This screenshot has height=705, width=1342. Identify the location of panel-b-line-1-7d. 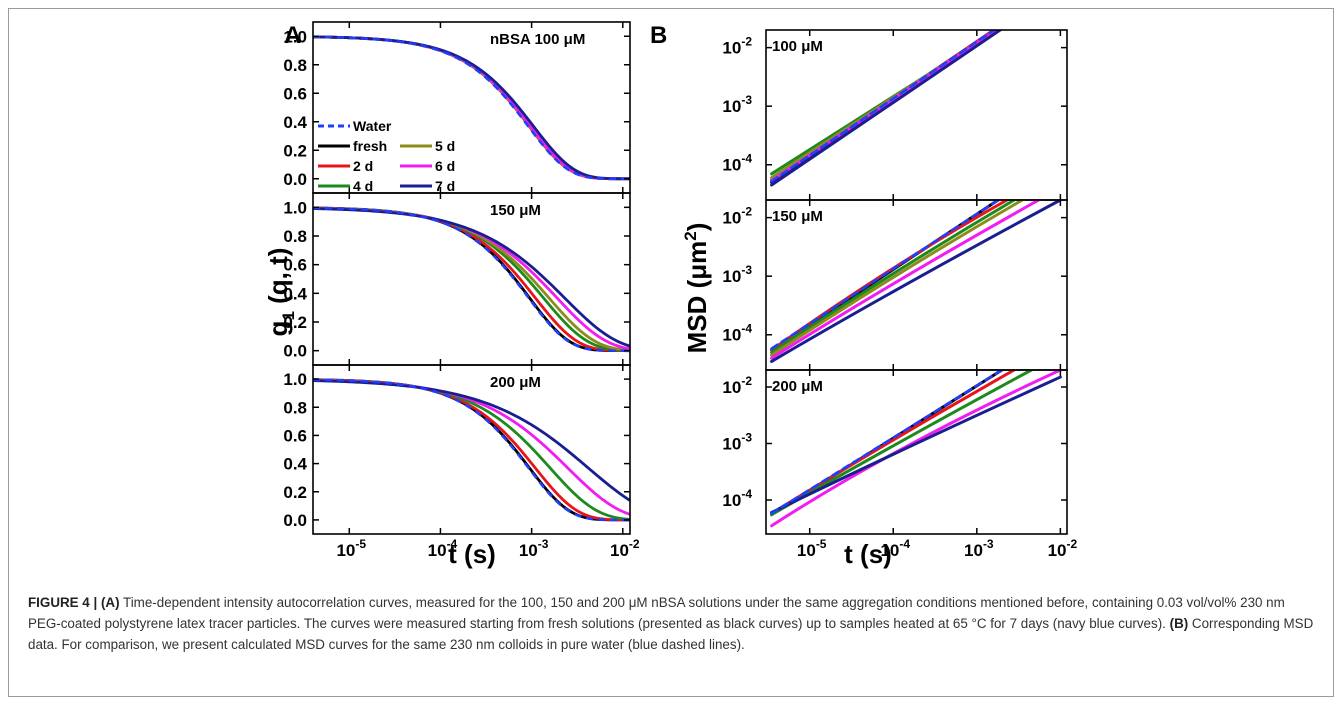
(916, 281).